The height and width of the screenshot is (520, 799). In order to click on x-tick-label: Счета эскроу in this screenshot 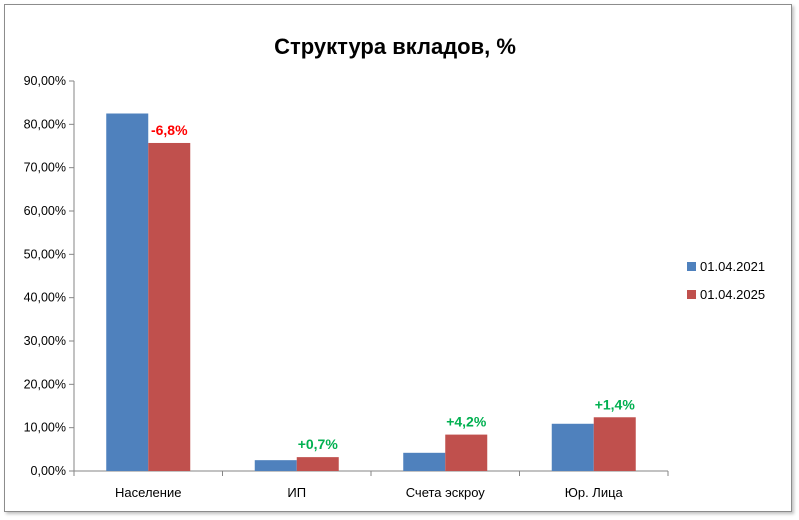, I will do `click(446, 492)`.